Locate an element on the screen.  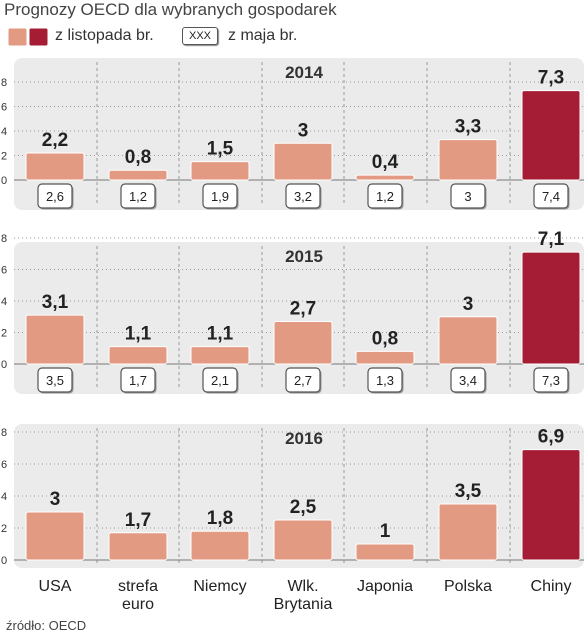
value-label-november: 1,5 is located at coordinates (220, 149).